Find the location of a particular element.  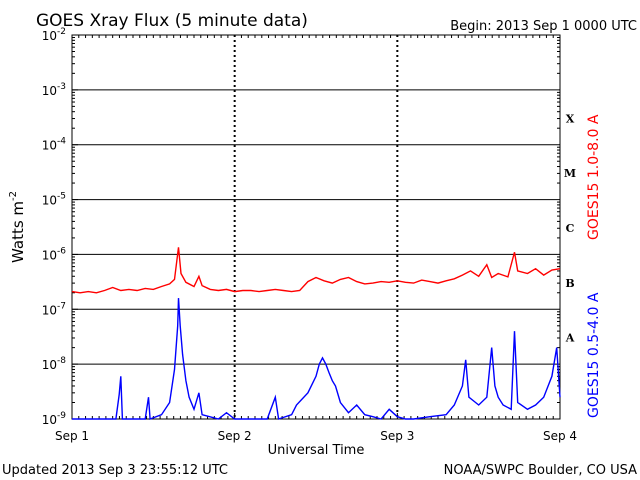

flare-class-m: M is located at coordinates (570, 173).